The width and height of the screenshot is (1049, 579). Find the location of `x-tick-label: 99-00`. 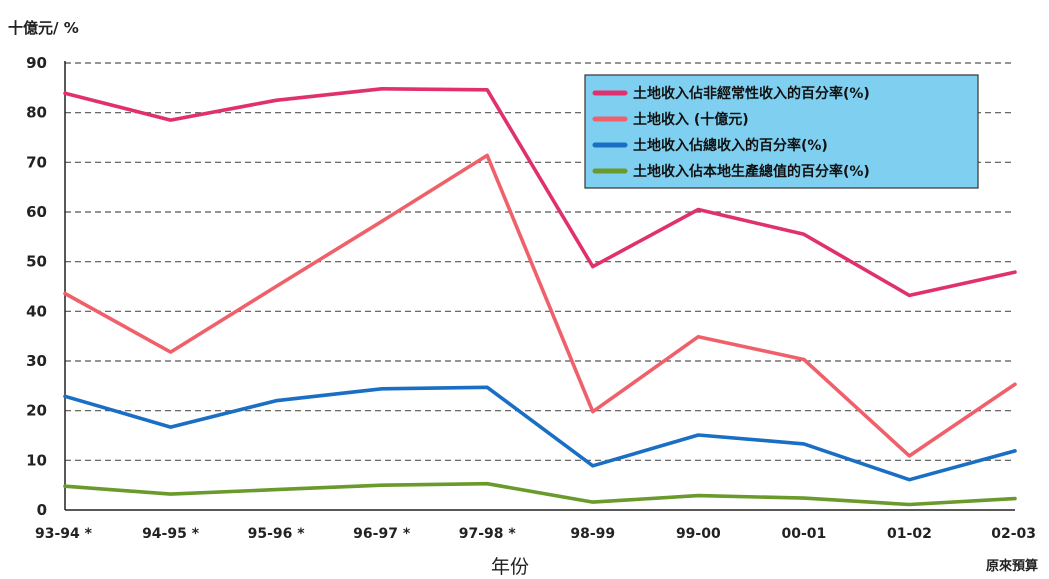

x-tick-label: 99-00 is located at coordinates (698, 534).